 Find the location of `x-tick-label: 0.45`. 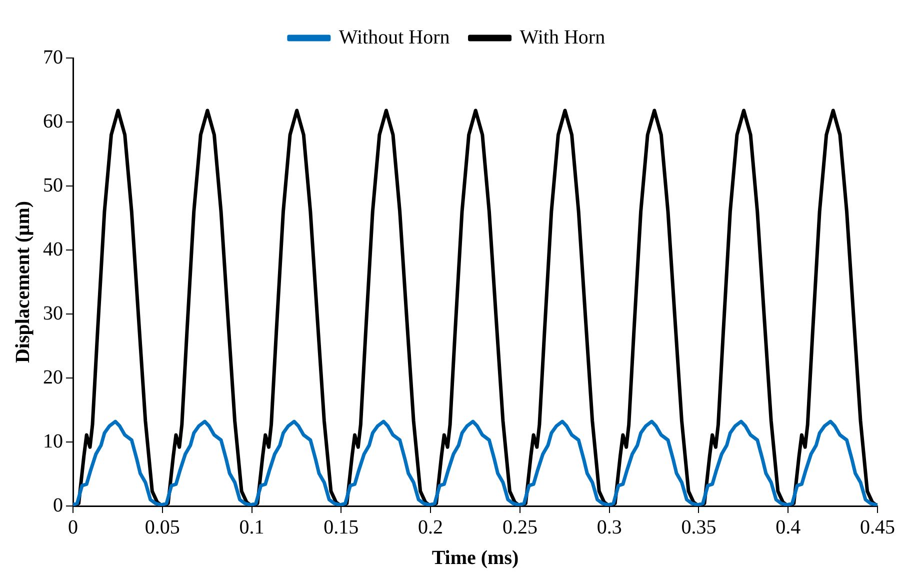

x-tick-label: 0.45 is located at coordinates (877, 527).